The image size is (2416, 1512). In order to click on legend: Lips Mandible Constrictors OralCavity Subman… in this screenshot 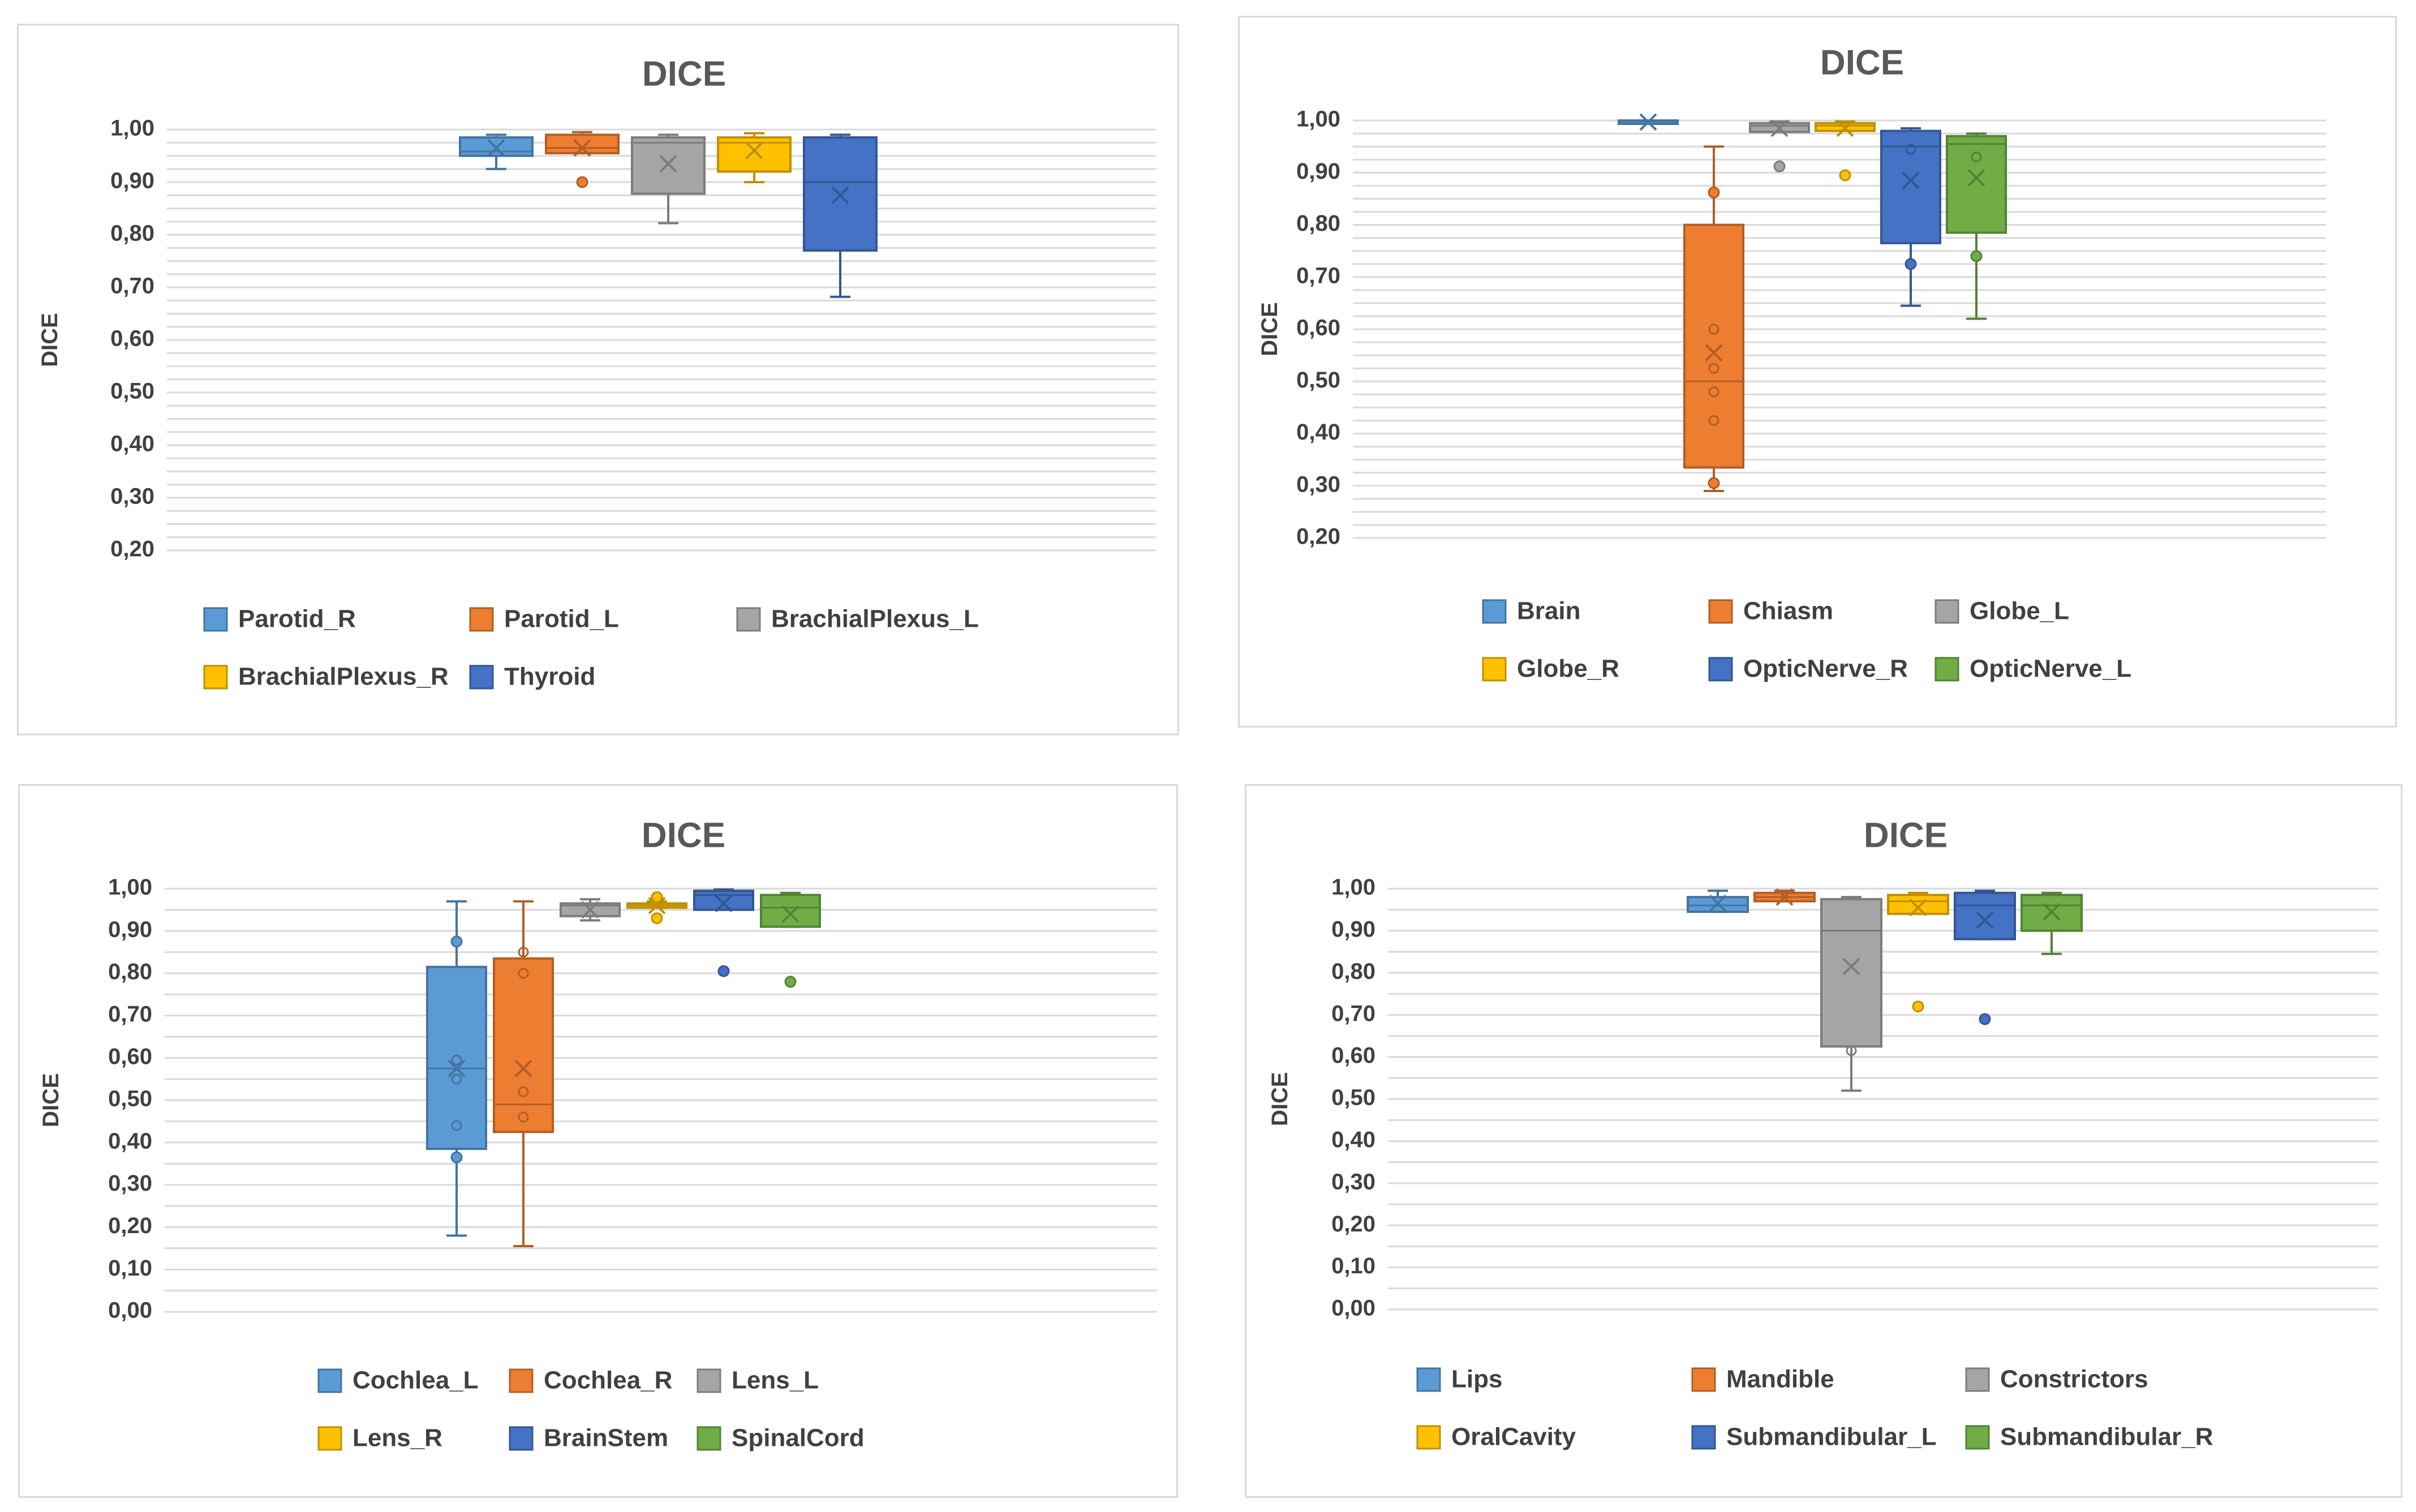, I will do `click(1814, 1408)`.